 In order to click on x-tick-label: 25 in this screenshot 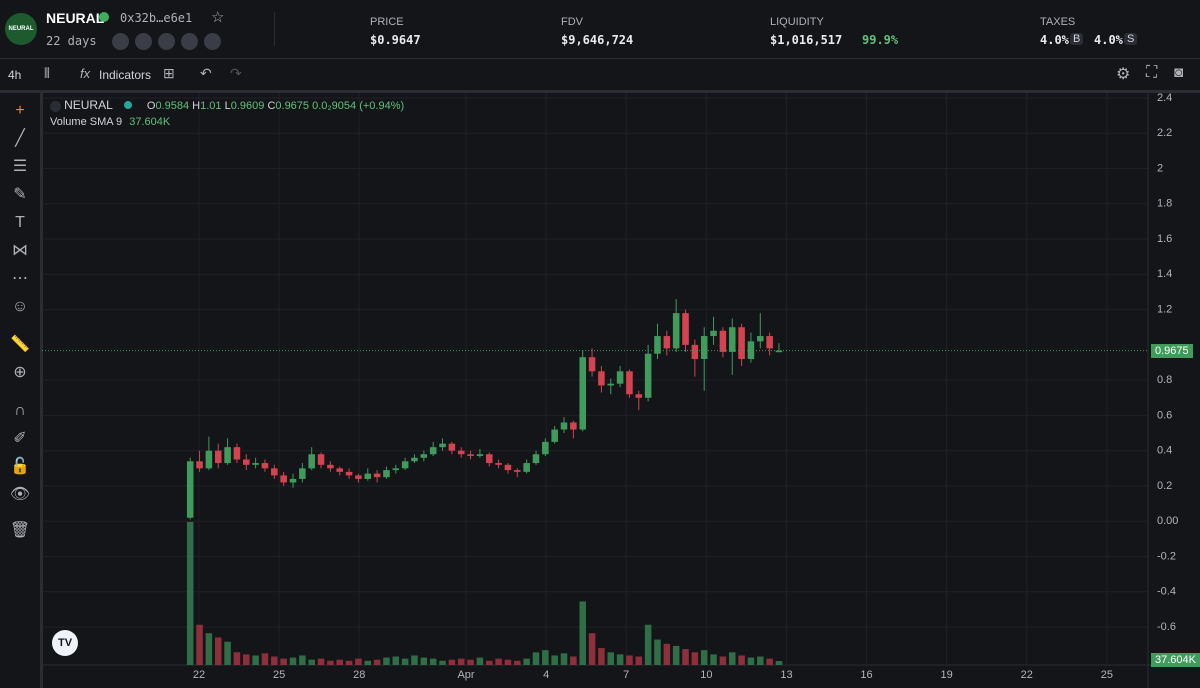, I will do `click(279, 675)`.